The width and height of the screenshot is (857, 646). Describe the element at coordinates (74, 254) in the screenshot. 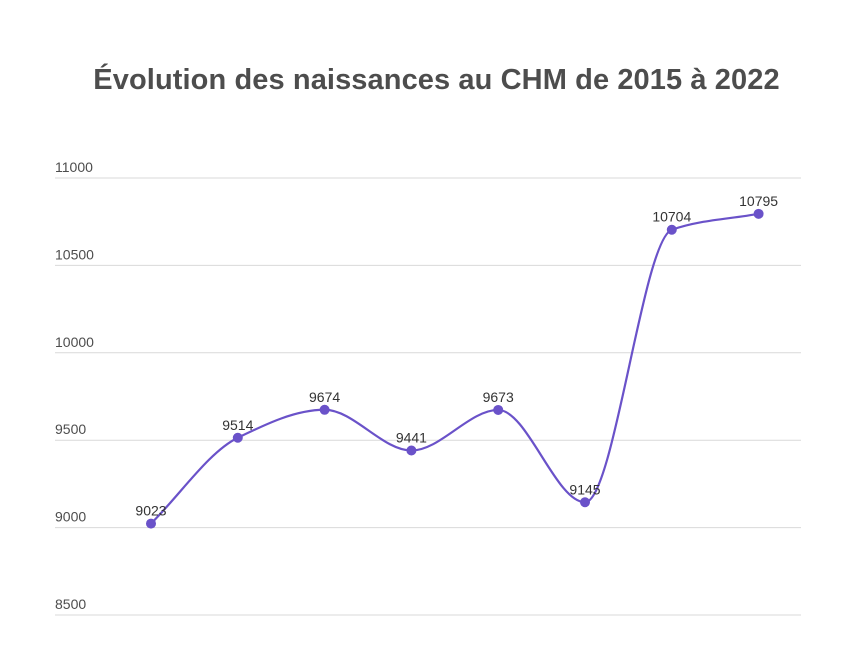

I see `y-tick-label: 10500` at that location.